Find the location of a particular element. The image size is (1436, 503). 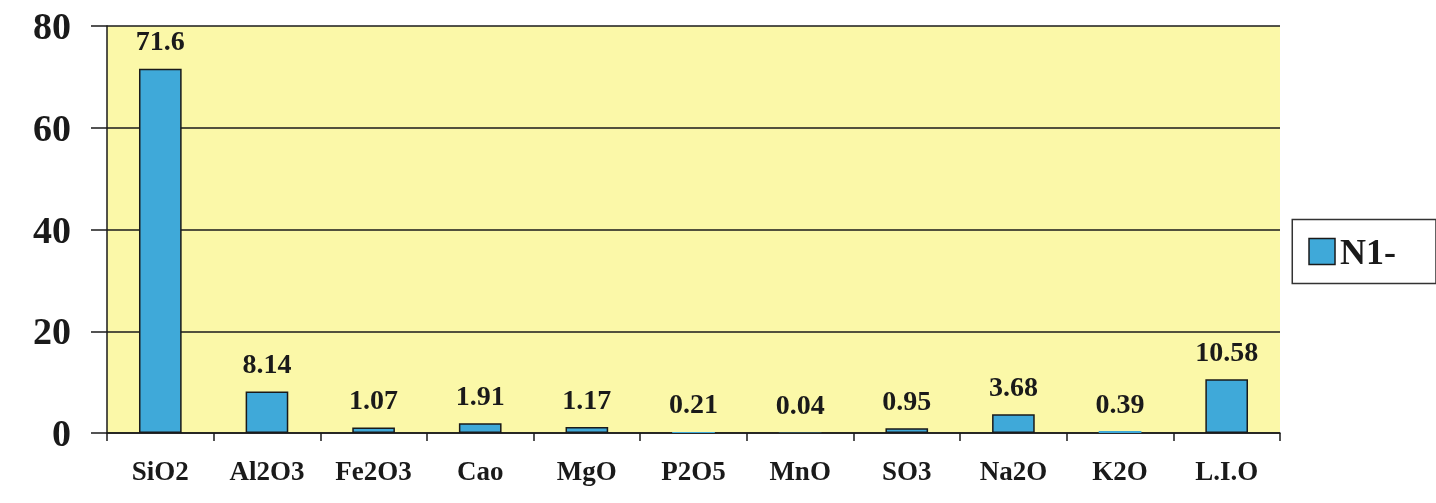

x-tick-label: MnO is located at coordinates (800, 470).